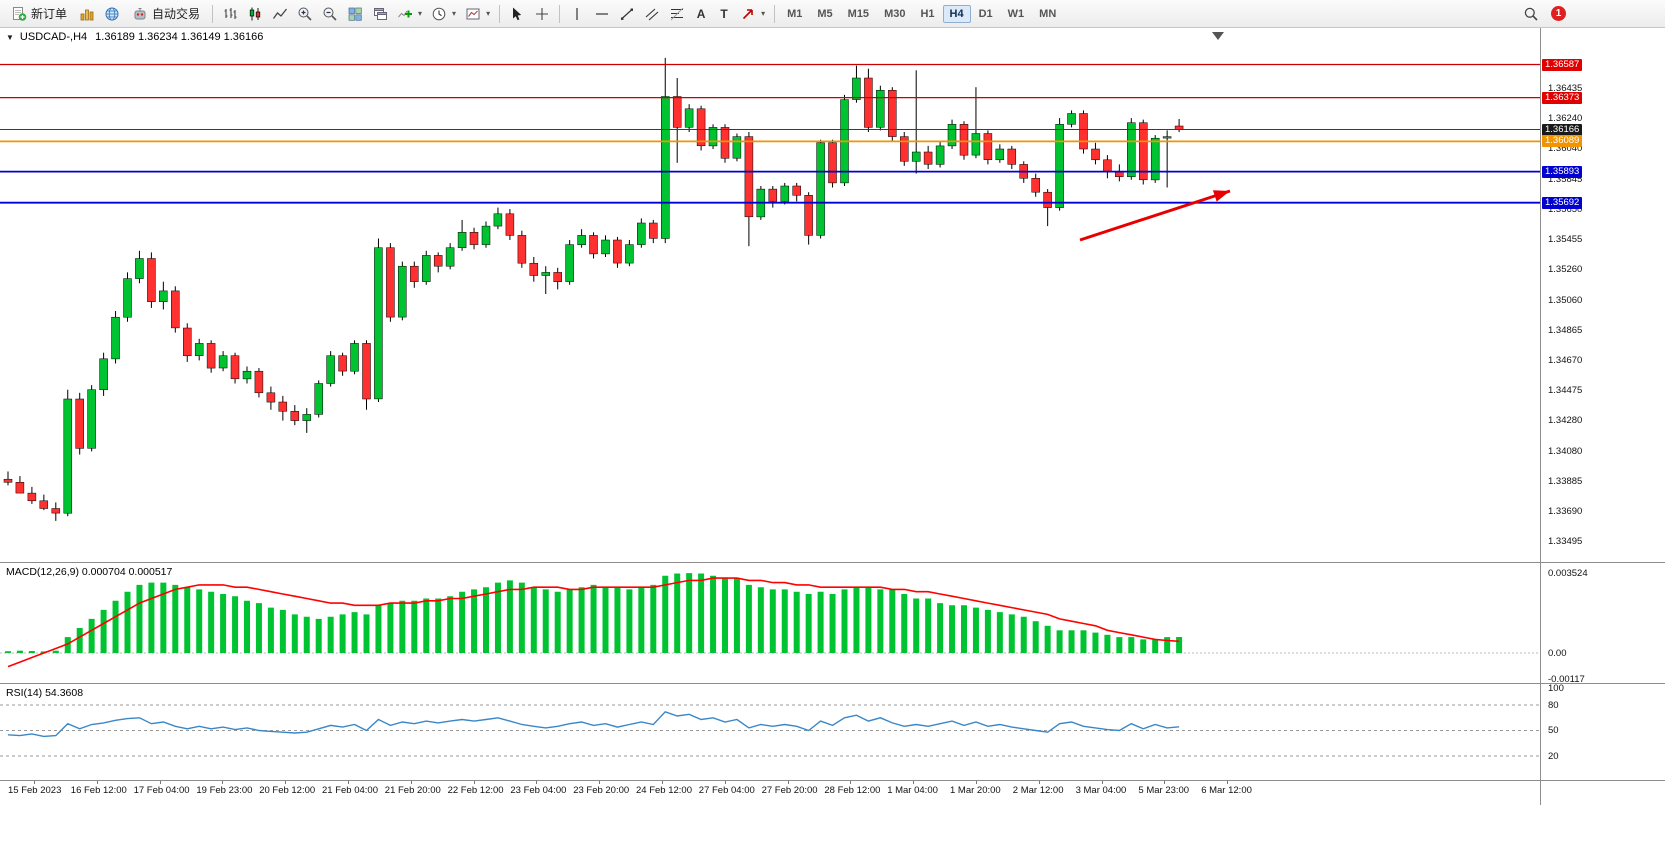  Describe the element at coordinates (405, 13) in the screenshot. I see `add-indicator-icon` at that location.